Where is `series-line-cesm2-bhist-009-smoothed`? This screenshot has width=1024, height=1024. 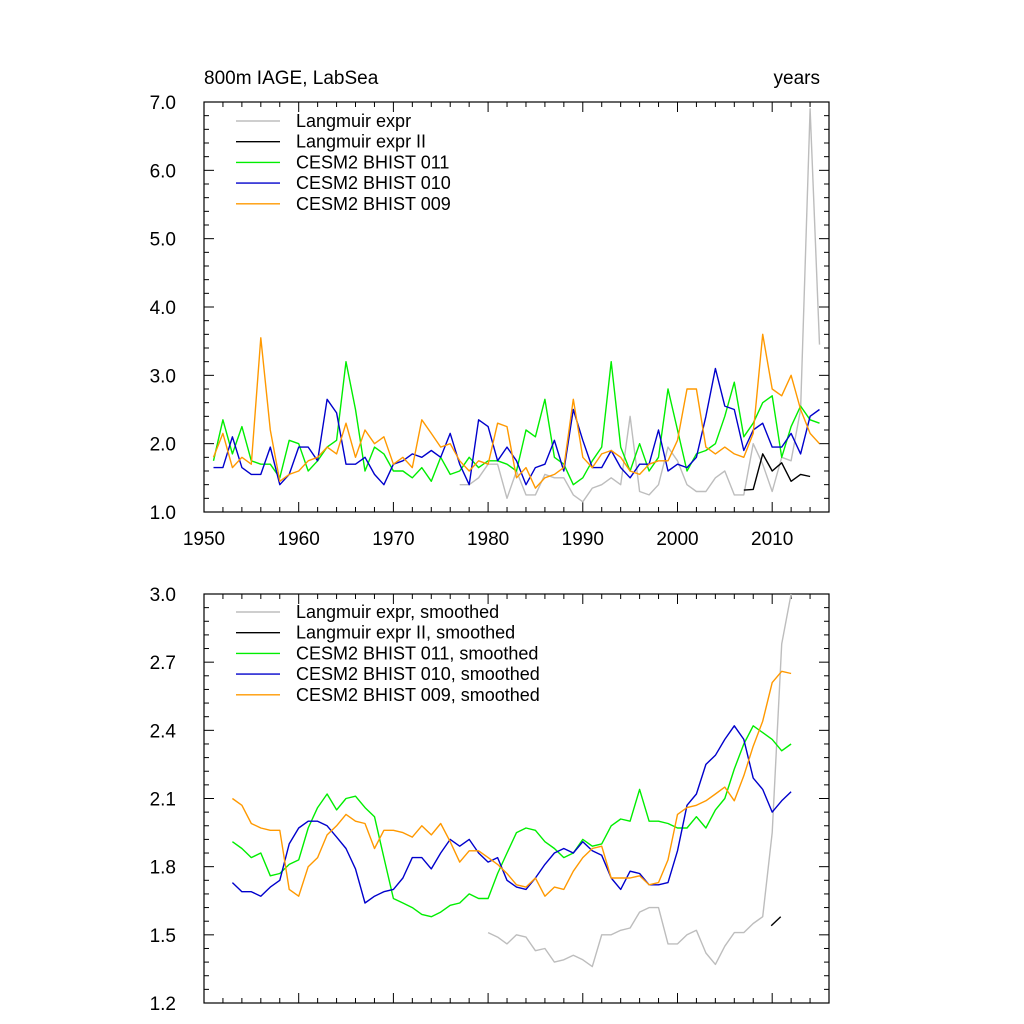
series-line-cesm2-bhist-009-smoothed is located at coordinates (511, 783).